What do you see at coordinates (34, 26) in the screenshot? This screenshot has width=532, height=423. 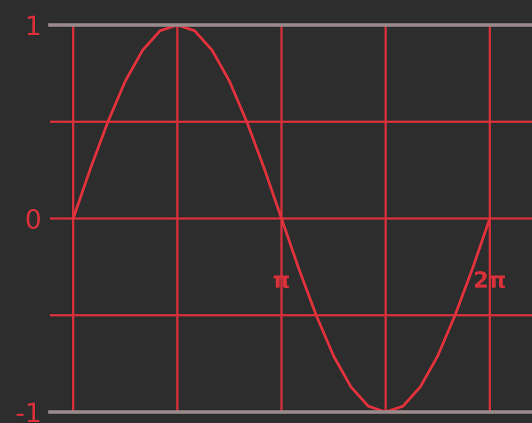 I see `y-tick-label: 1` at bounding box center [34, 26].